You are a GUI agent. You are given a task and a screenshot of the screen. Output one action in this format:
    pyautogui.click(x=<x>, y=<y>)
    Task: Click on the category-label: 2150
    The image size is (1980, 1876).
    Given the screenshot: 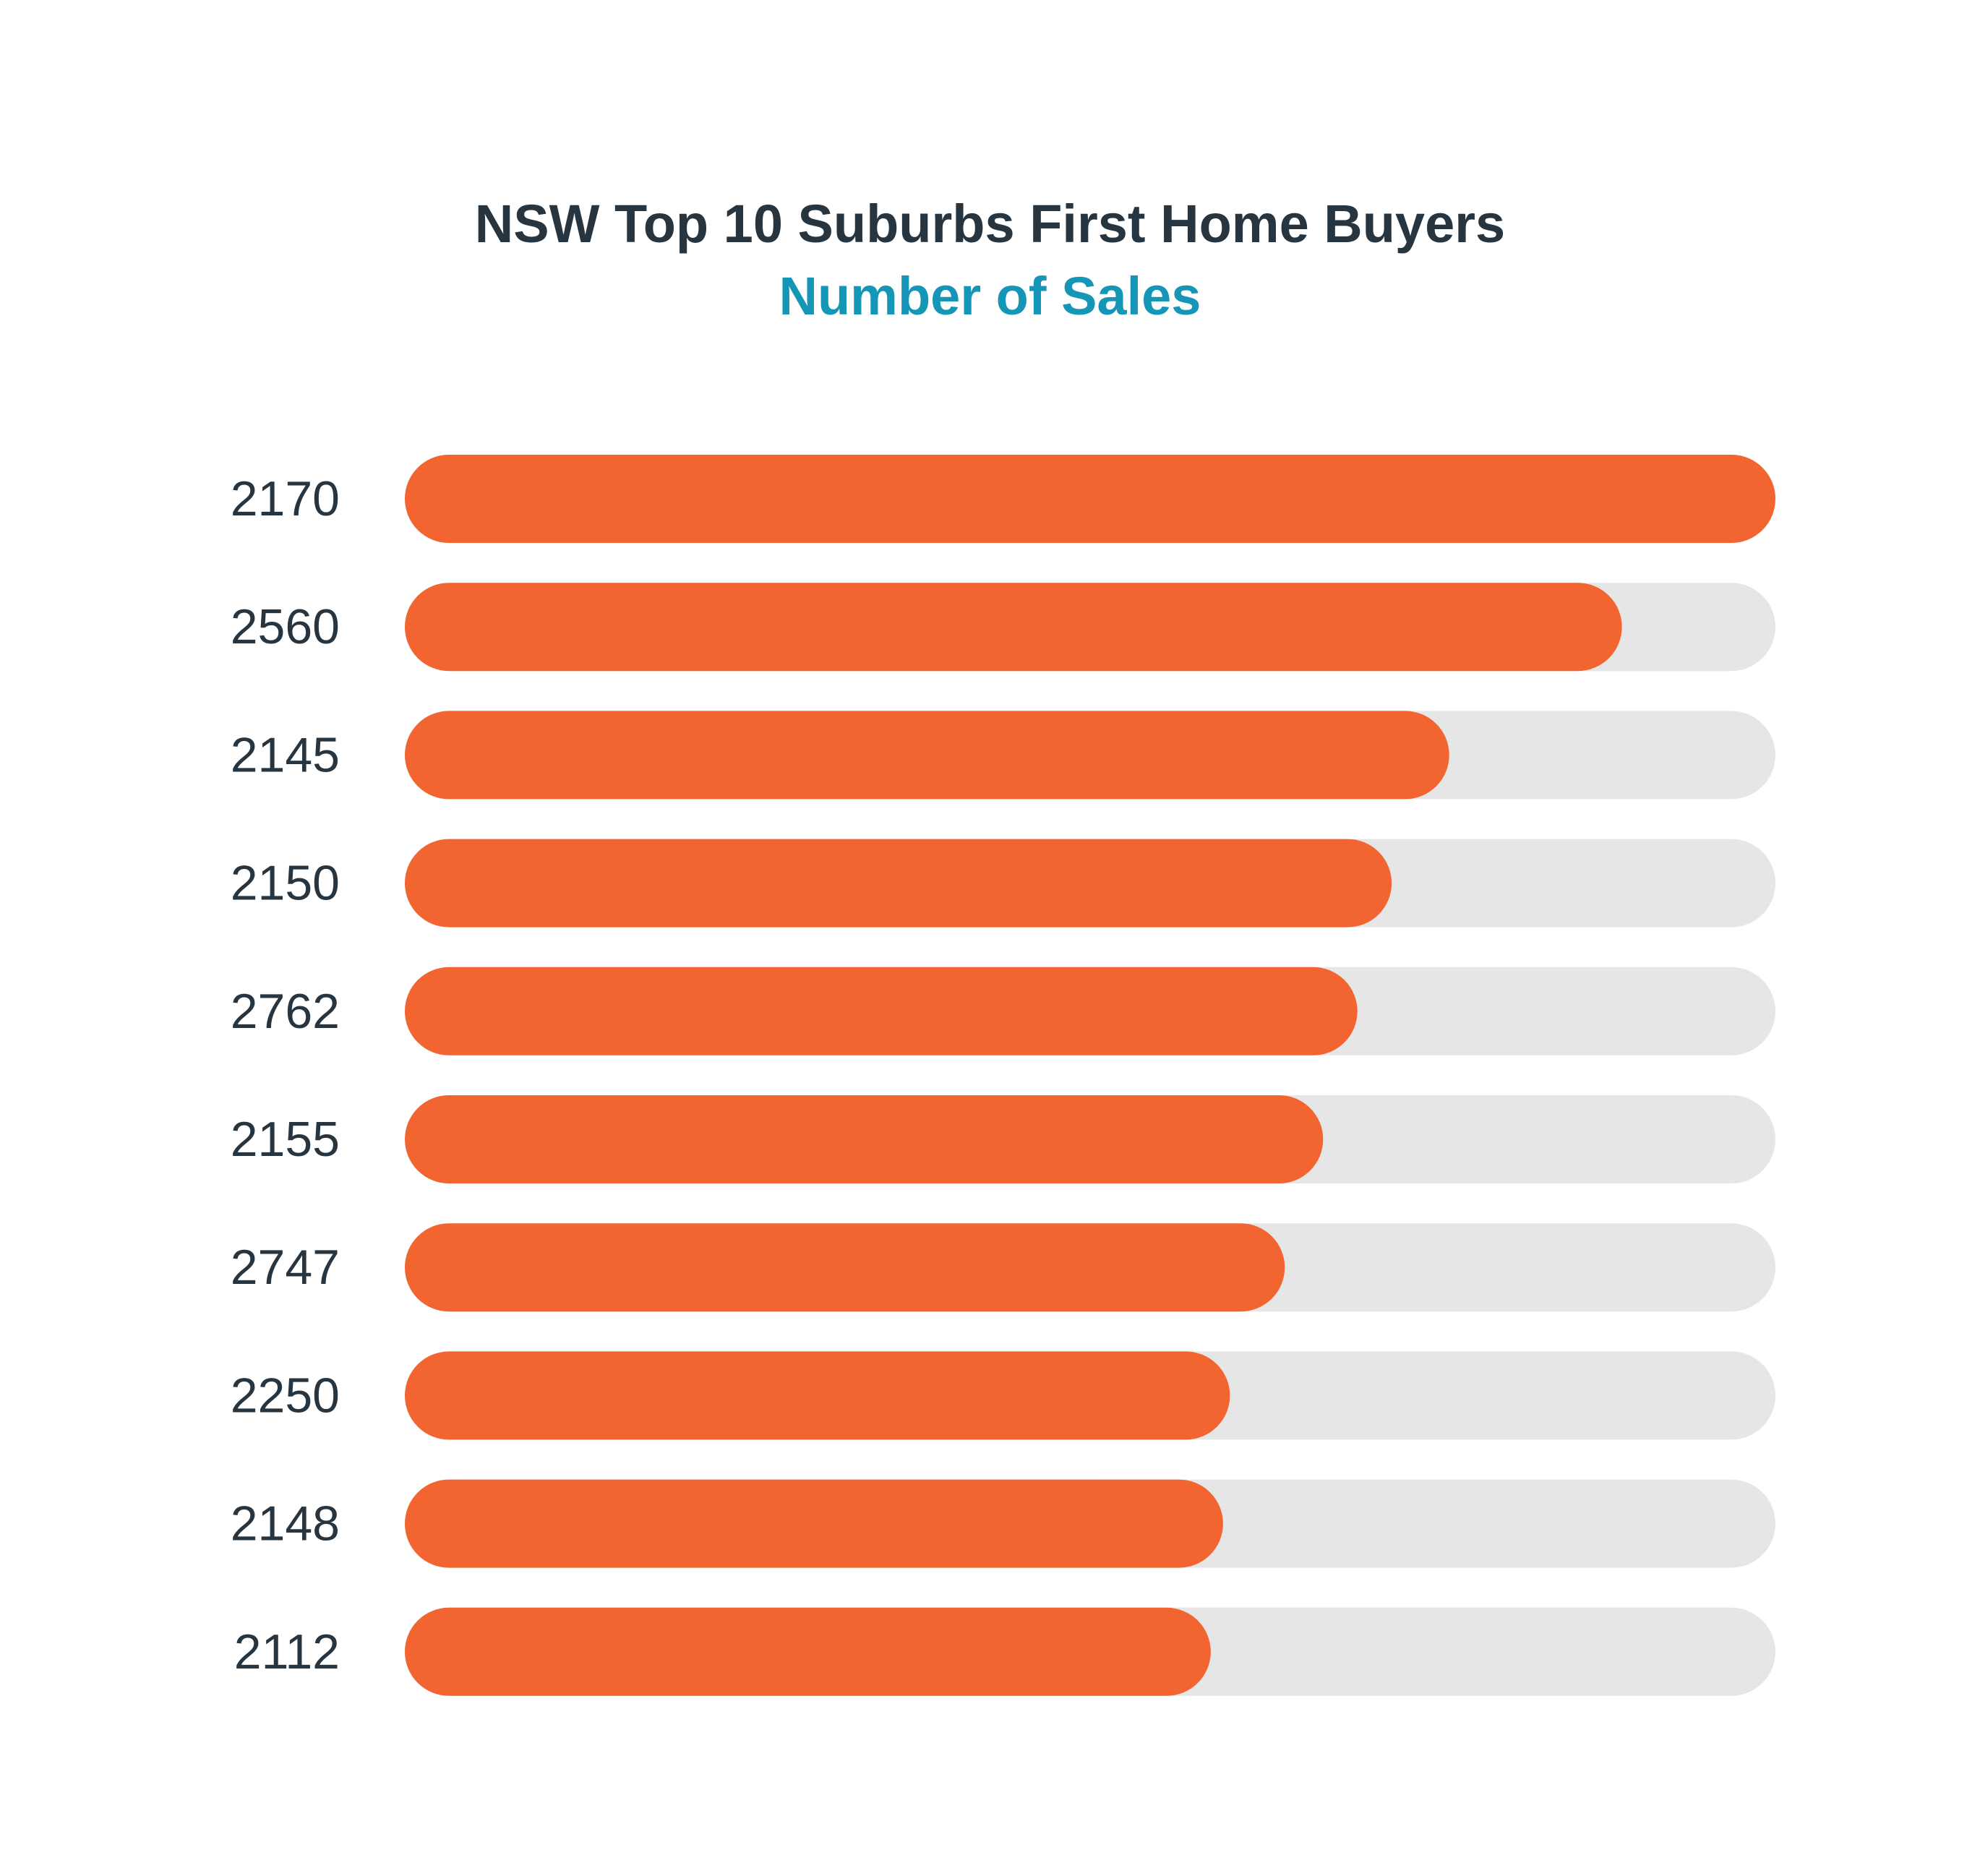 What is the action you would take?
    pyautogui.click(x=285, y=883)
    